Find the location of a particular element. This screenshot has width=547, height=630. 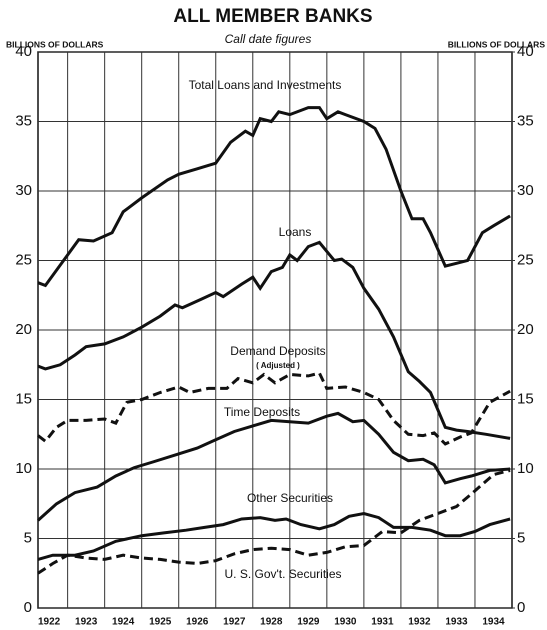

x-tick-label: 1930 is located at coordinates (345, 622).